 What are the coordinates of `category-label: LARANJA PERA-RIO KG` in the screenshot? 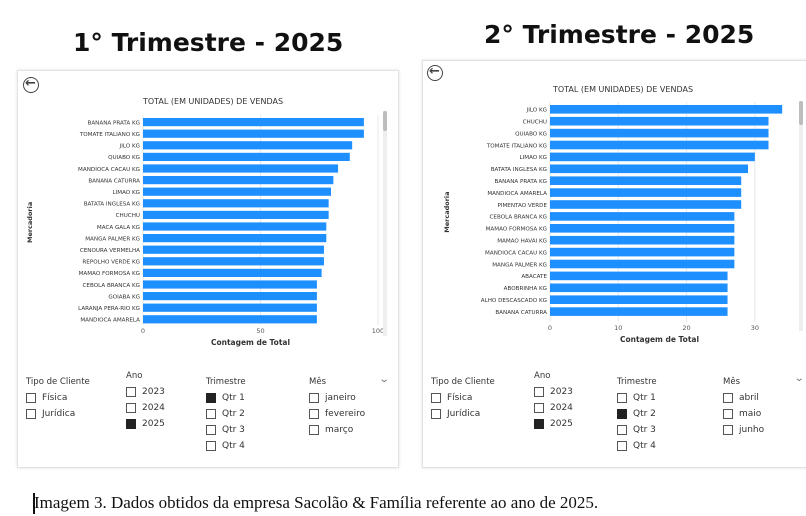 It's located at (109, 309).